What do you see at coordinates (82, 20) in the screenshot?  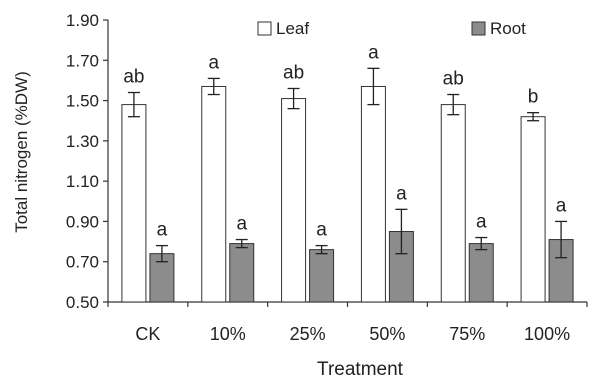 I see `y-tick-label: 1.90` at bounding box center [82, 20].